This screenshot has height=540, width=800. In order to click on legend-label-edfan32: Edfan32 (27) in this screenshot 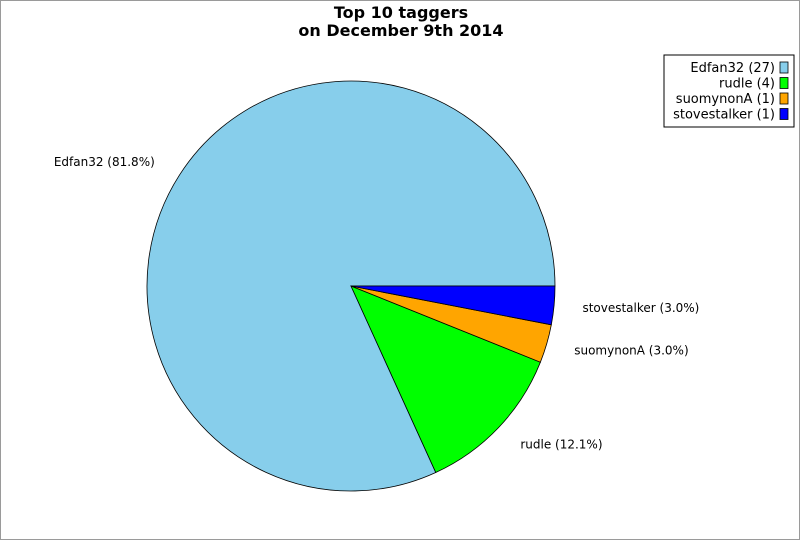, I will do `click(732, 68)`.